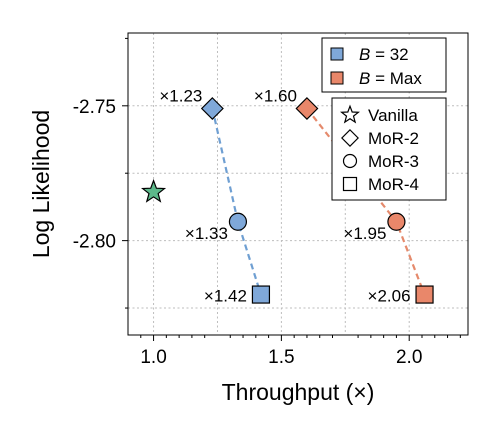 Image resolution: width=487 pixels, height=426 pixels. I want to click on series-line-b32, so click(236, 201).